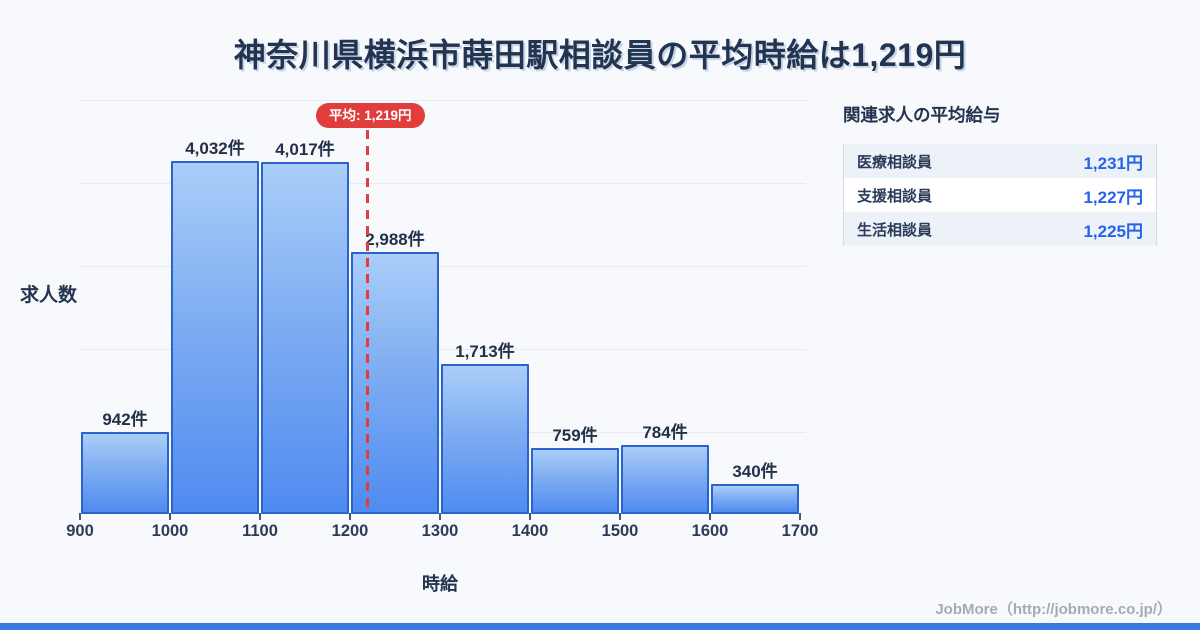 The height and width of the screenshot is (630, 1200). Describe the element at coordinates (305, 149) in the screenshot. I see `bar-value-label: 4,017件` at that location.